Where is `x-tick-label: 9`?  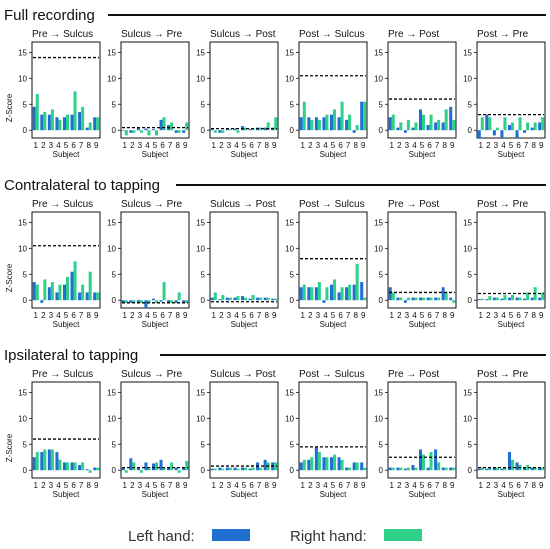 x-tick-label: 9 is located at coordinates (541, 485).